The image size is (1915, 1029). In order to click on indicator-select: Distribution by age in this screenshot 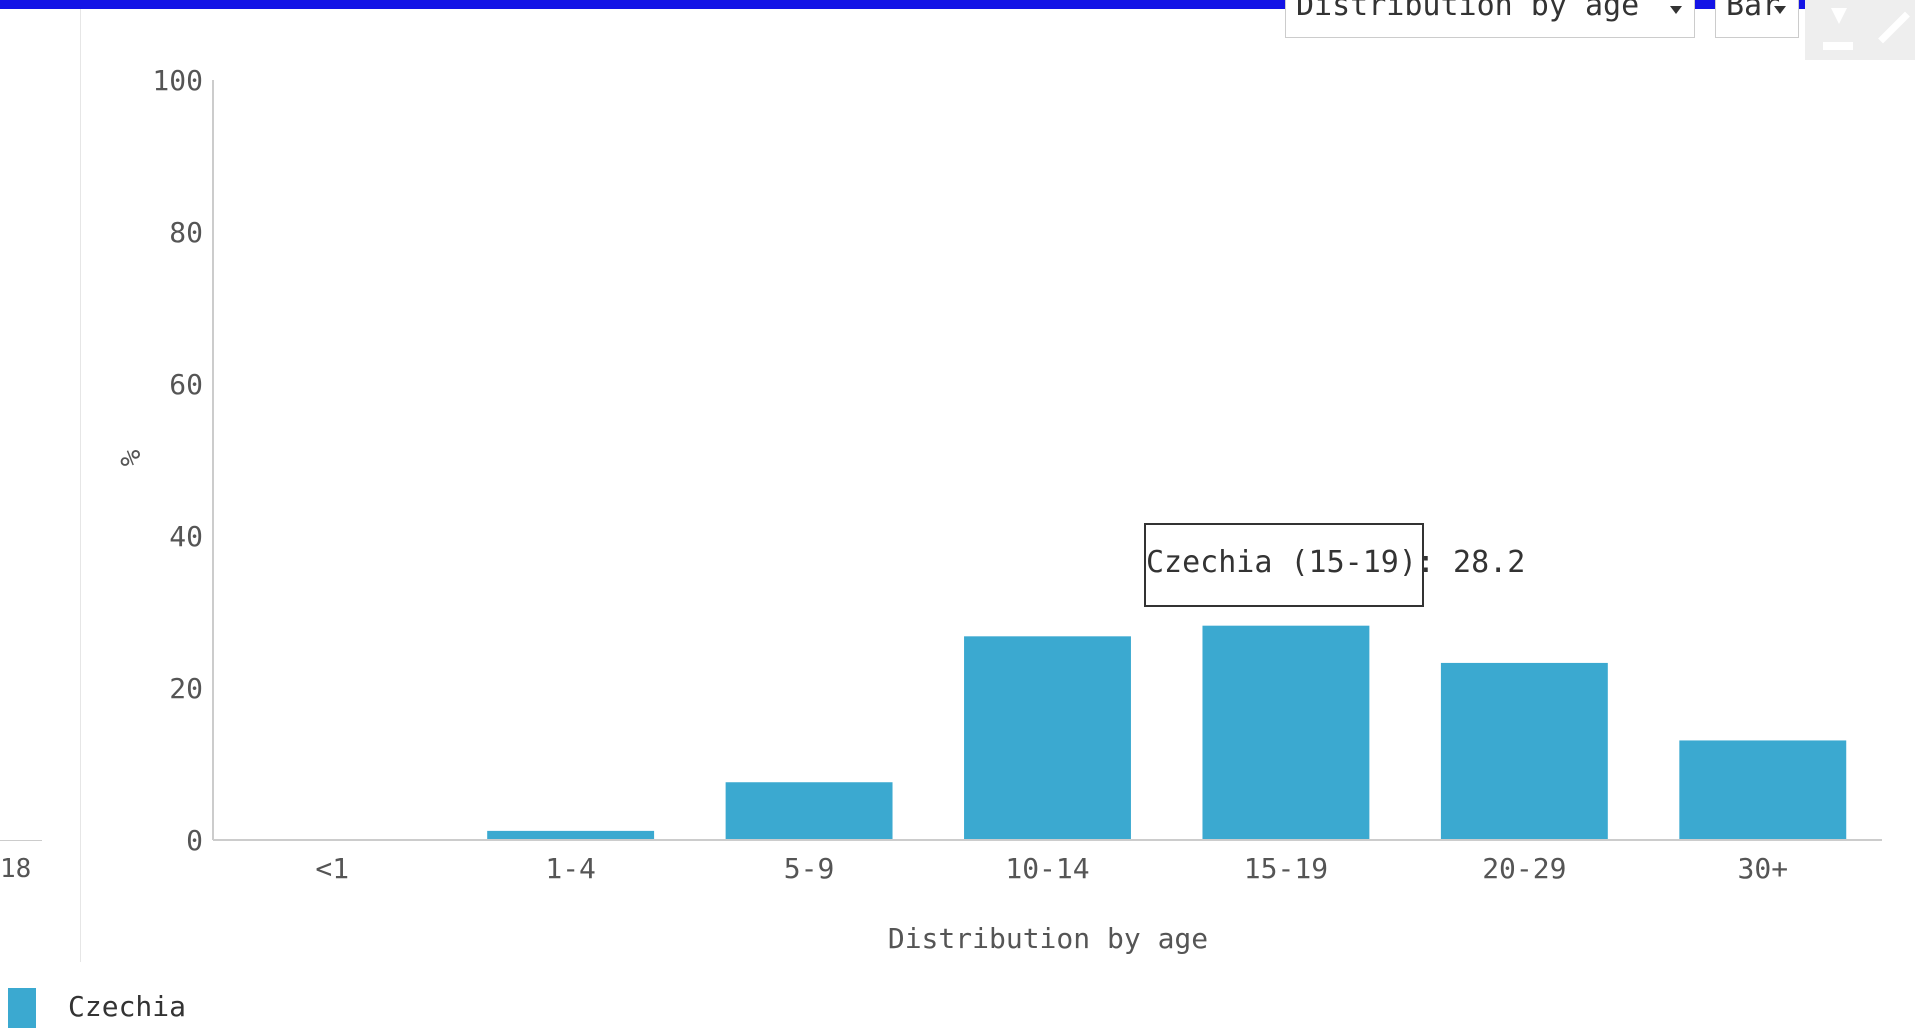, I will do `click(1490, 19)`.